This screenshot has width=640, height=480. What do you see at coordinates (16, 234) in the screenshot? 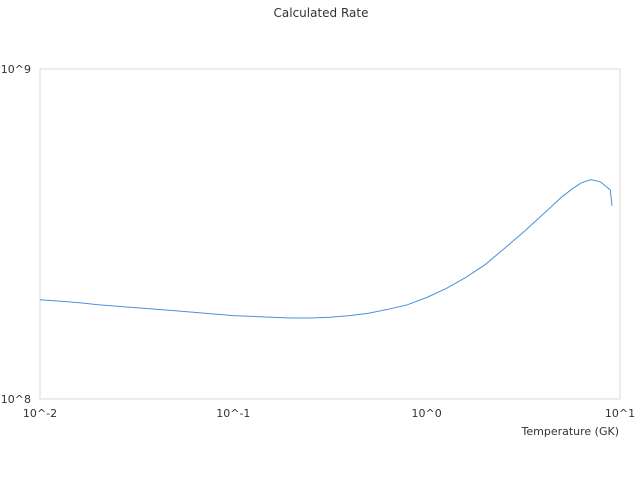
I see `y-axis-ticks: 10^8 10^9` at bounding box center [16, 234].